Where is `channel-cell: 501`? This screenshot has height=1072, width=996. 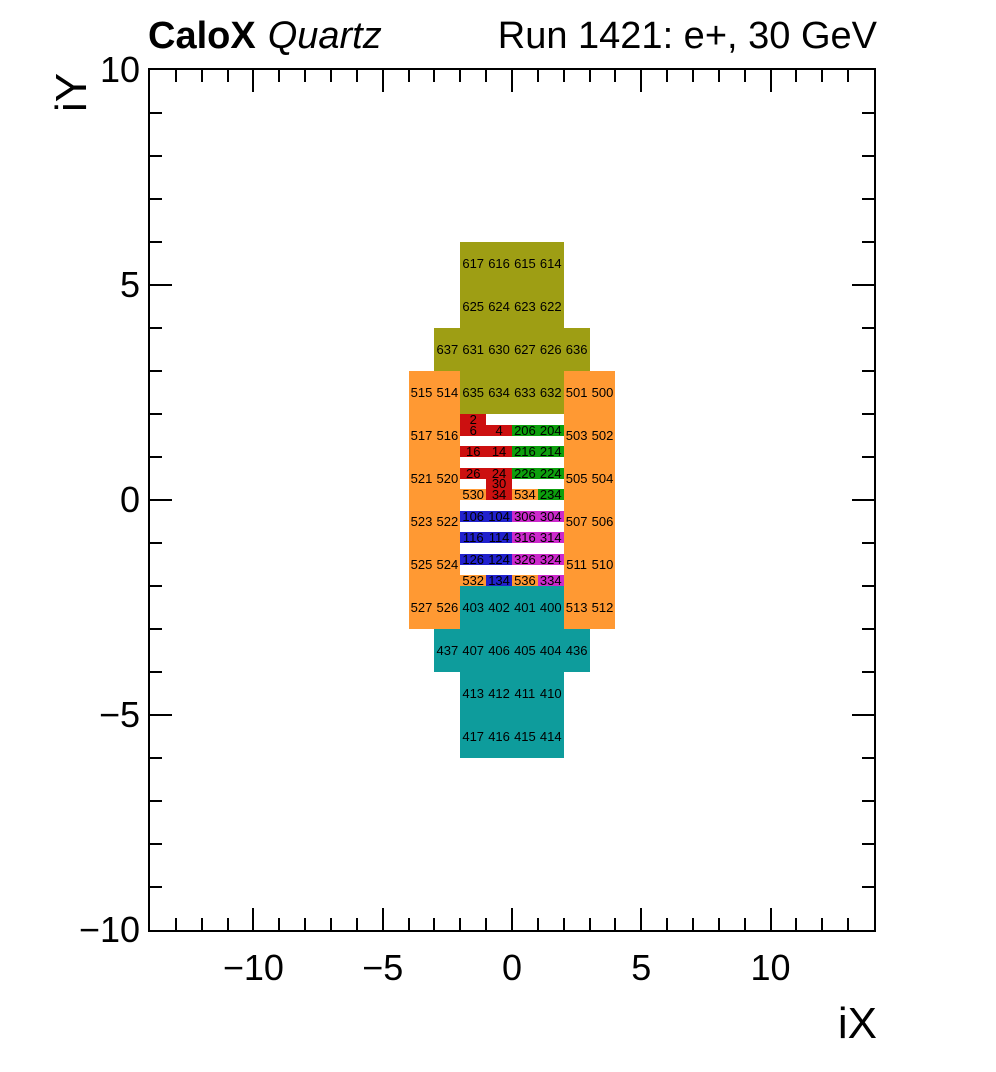
channel-cell: 501 is located at coordinates (576, 392).